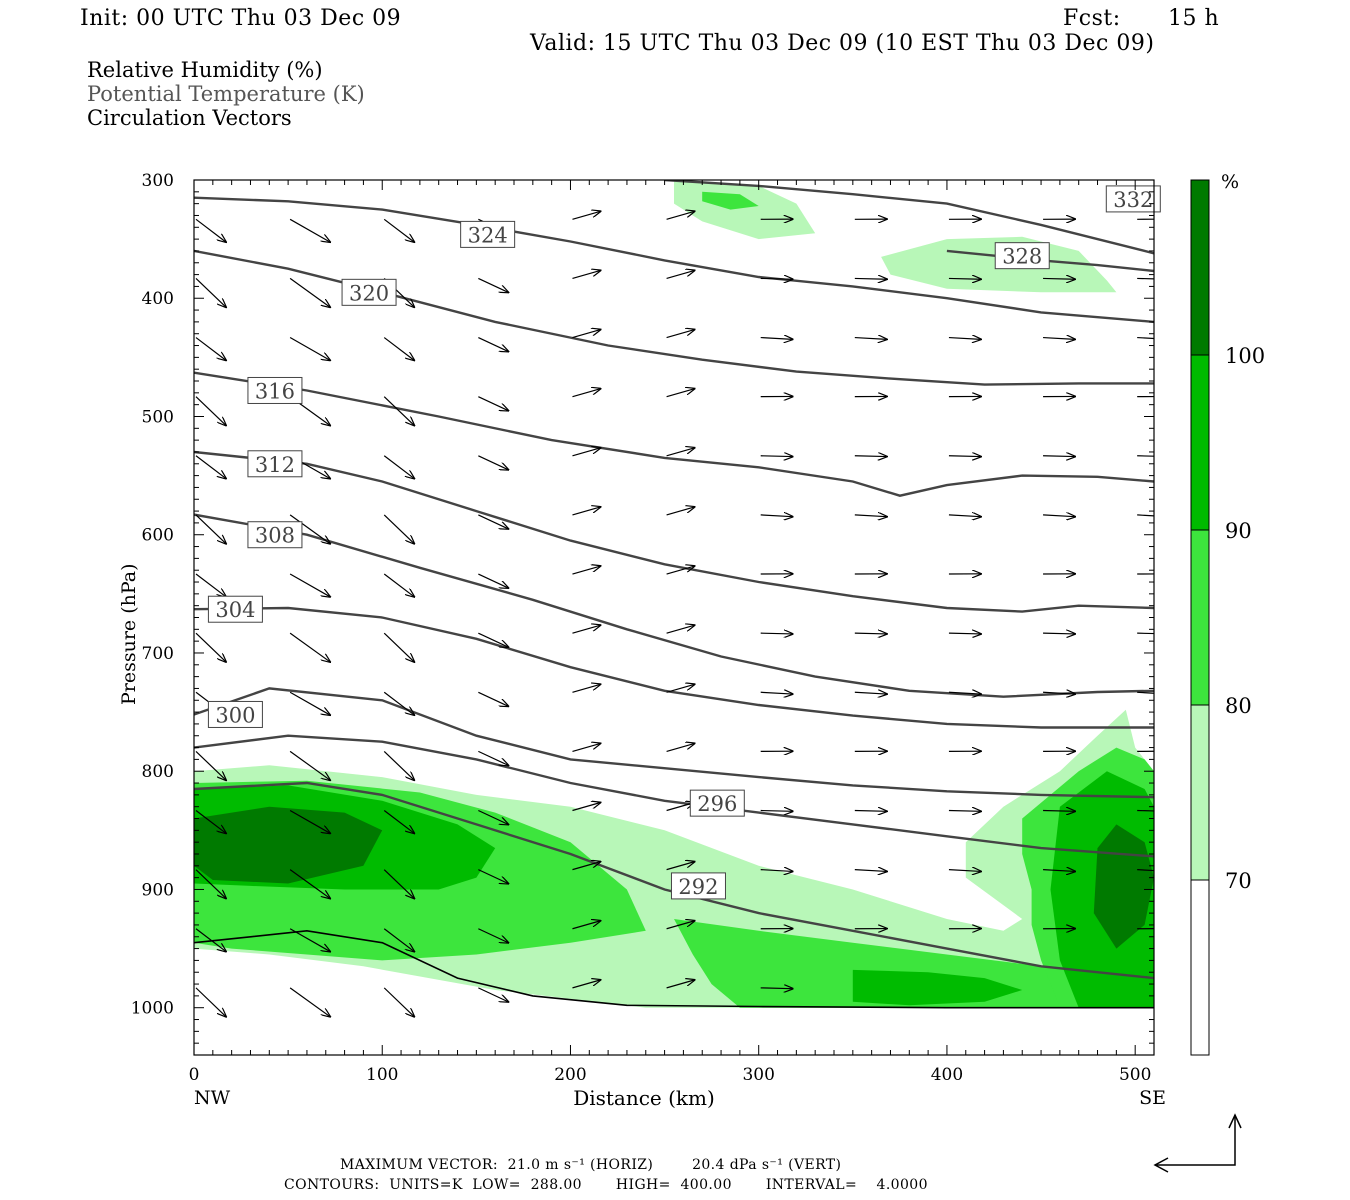 Image resolution: width=1350 pixels, height=1200 pixels. I want to click on y-tick-label: 800, so click(158, 772).